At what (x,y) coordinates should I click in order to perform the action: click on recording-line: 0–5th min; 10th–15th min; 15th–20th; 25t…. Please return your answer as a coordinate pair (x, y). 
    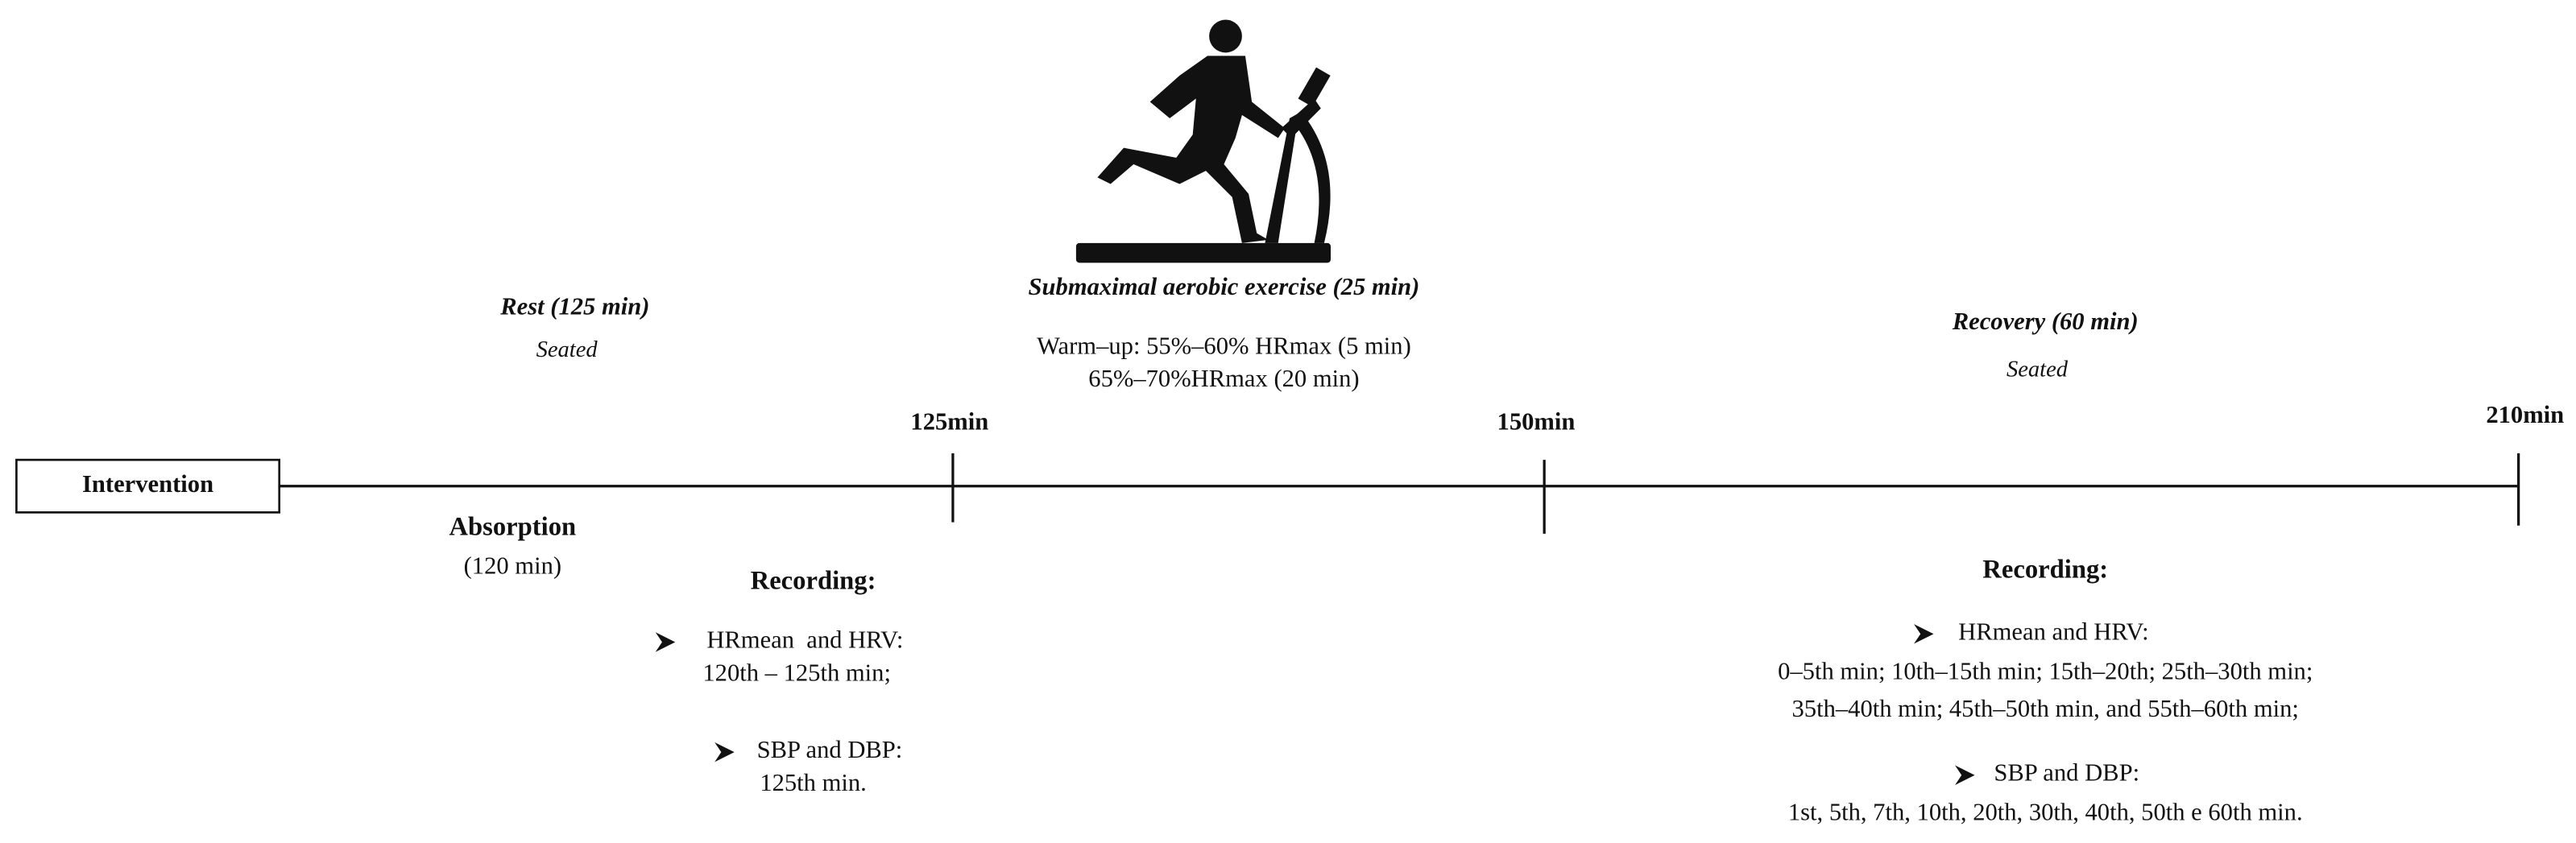
    Looking at the image, I should click on (2045, 670).